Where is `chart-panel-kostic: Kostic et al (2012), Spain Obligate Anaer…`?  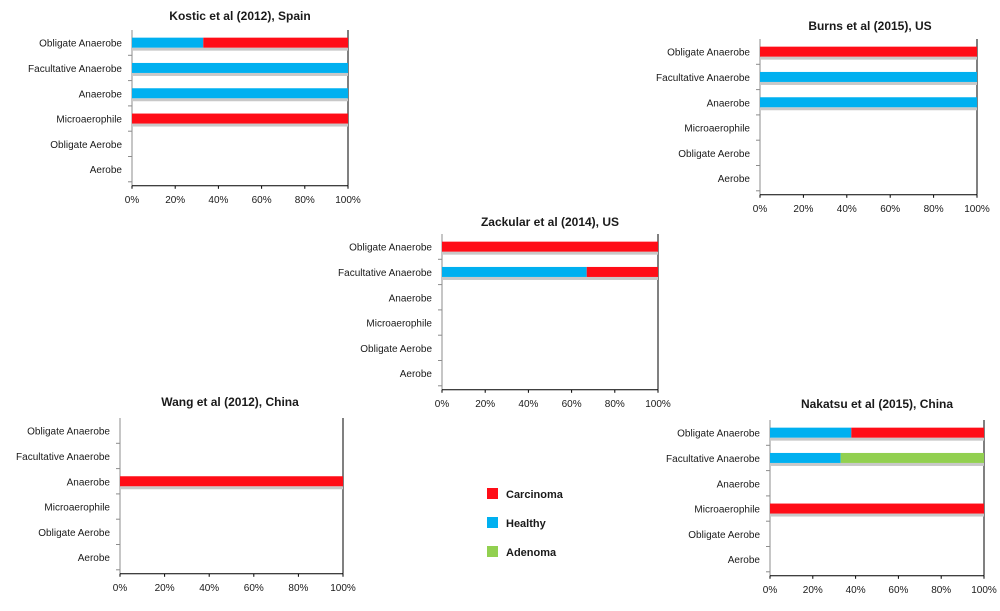 chart-panel-kostic: Kostic et al (2012), Spain Obligate Anaer… is located at coordinates (194, 107).